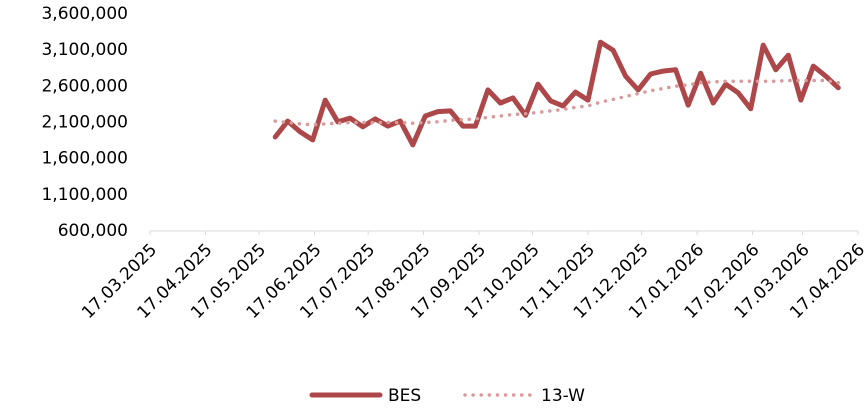  Describe the element at coordinates (563, 396) in the screenshot. I see `legend-label: 13-W` at that location.